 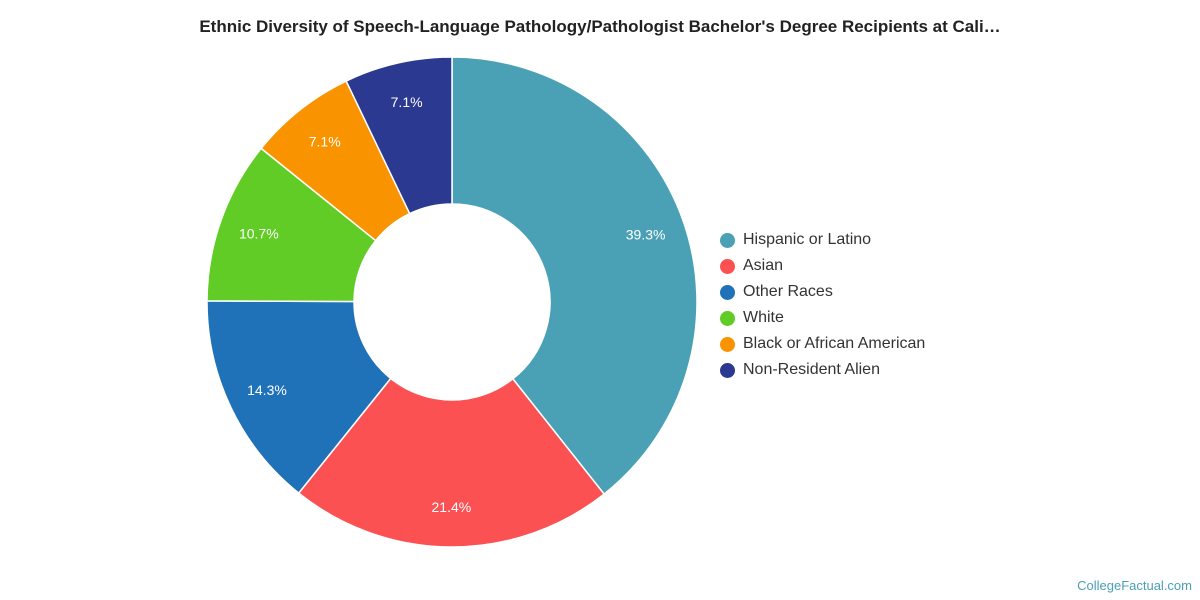 What do you see at coordinates (807, 239) in the screenshot?
I see `legend-label: Hispanic or Latino` at bounding box center [807, 239].